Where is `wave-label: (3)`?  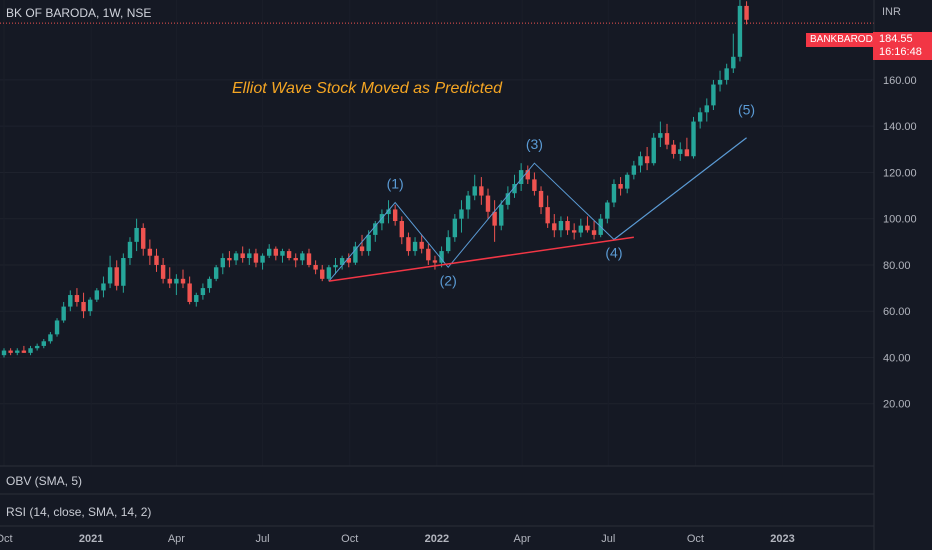
wave-label: (3) is located at coordinates (534, 144).